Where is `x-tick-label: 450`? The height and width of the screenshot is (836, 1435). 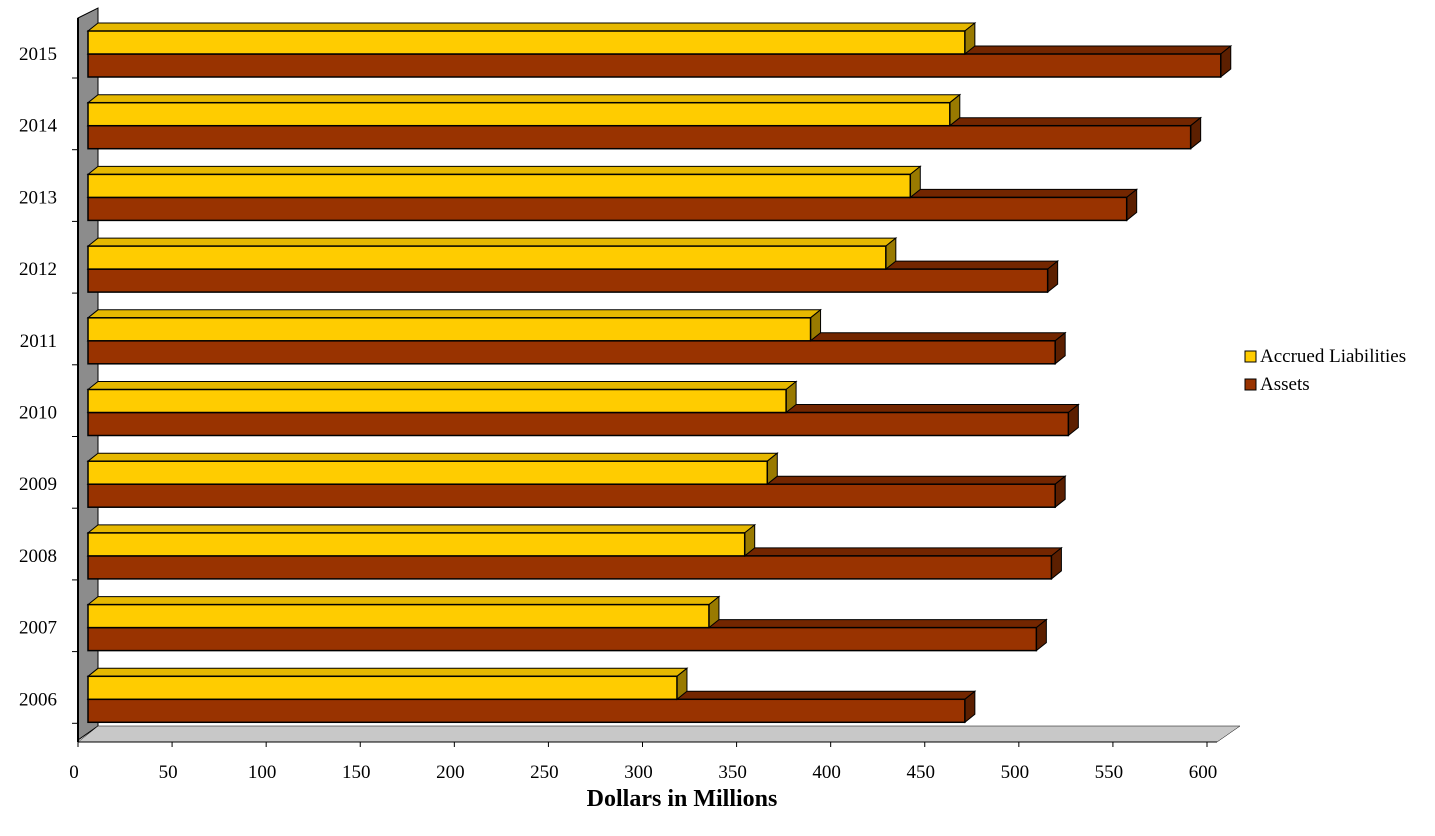 x-tick-label: 450 is located at coordinates (921, 772).